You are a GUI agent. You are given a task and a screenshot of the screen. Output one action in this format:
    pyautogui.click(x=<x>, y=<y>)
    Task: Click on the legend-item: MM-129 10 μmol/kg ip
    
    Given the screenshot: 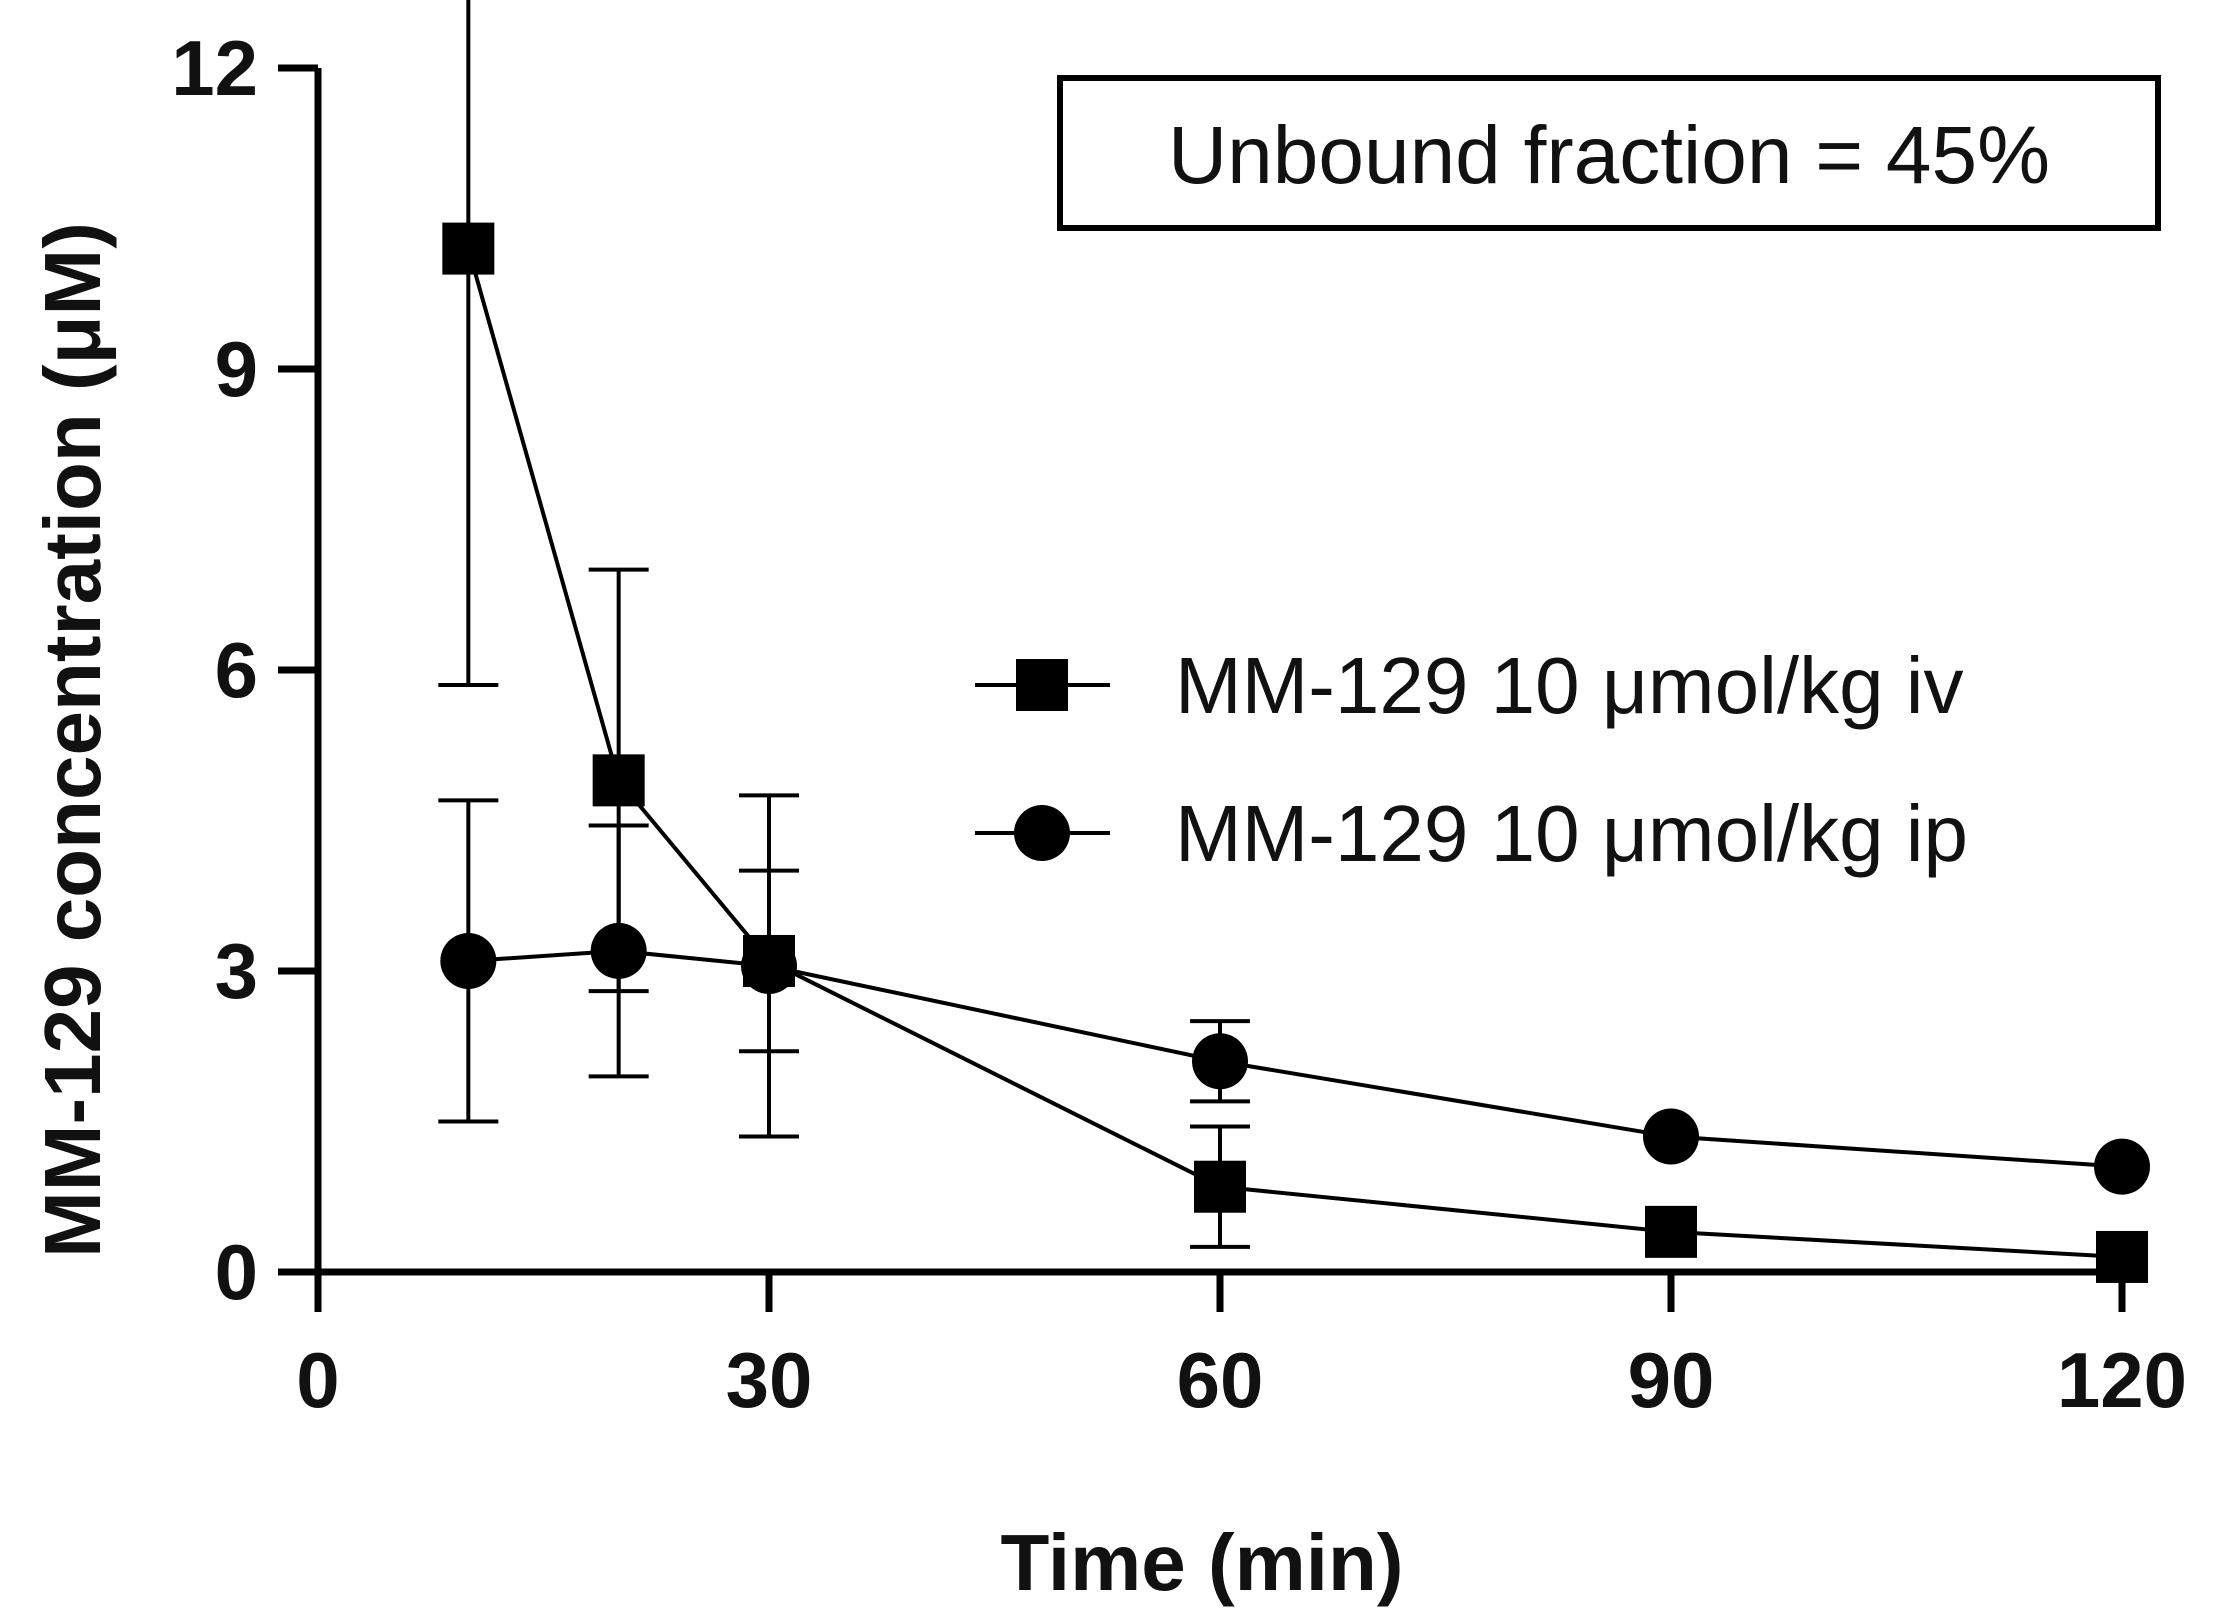 What is the action you would take?
    pyautogui.click(x=1471, y=833)
    